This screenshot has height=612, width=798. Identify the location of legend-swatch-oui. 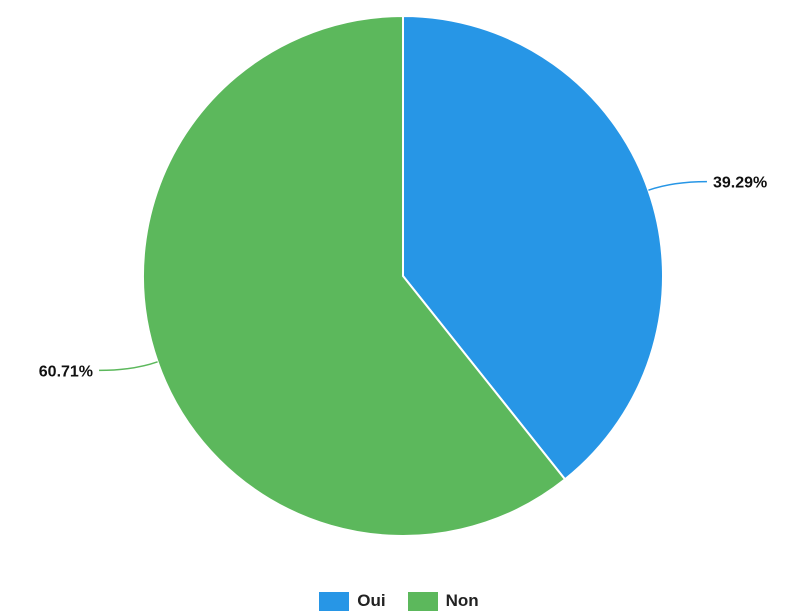
(334, 601).